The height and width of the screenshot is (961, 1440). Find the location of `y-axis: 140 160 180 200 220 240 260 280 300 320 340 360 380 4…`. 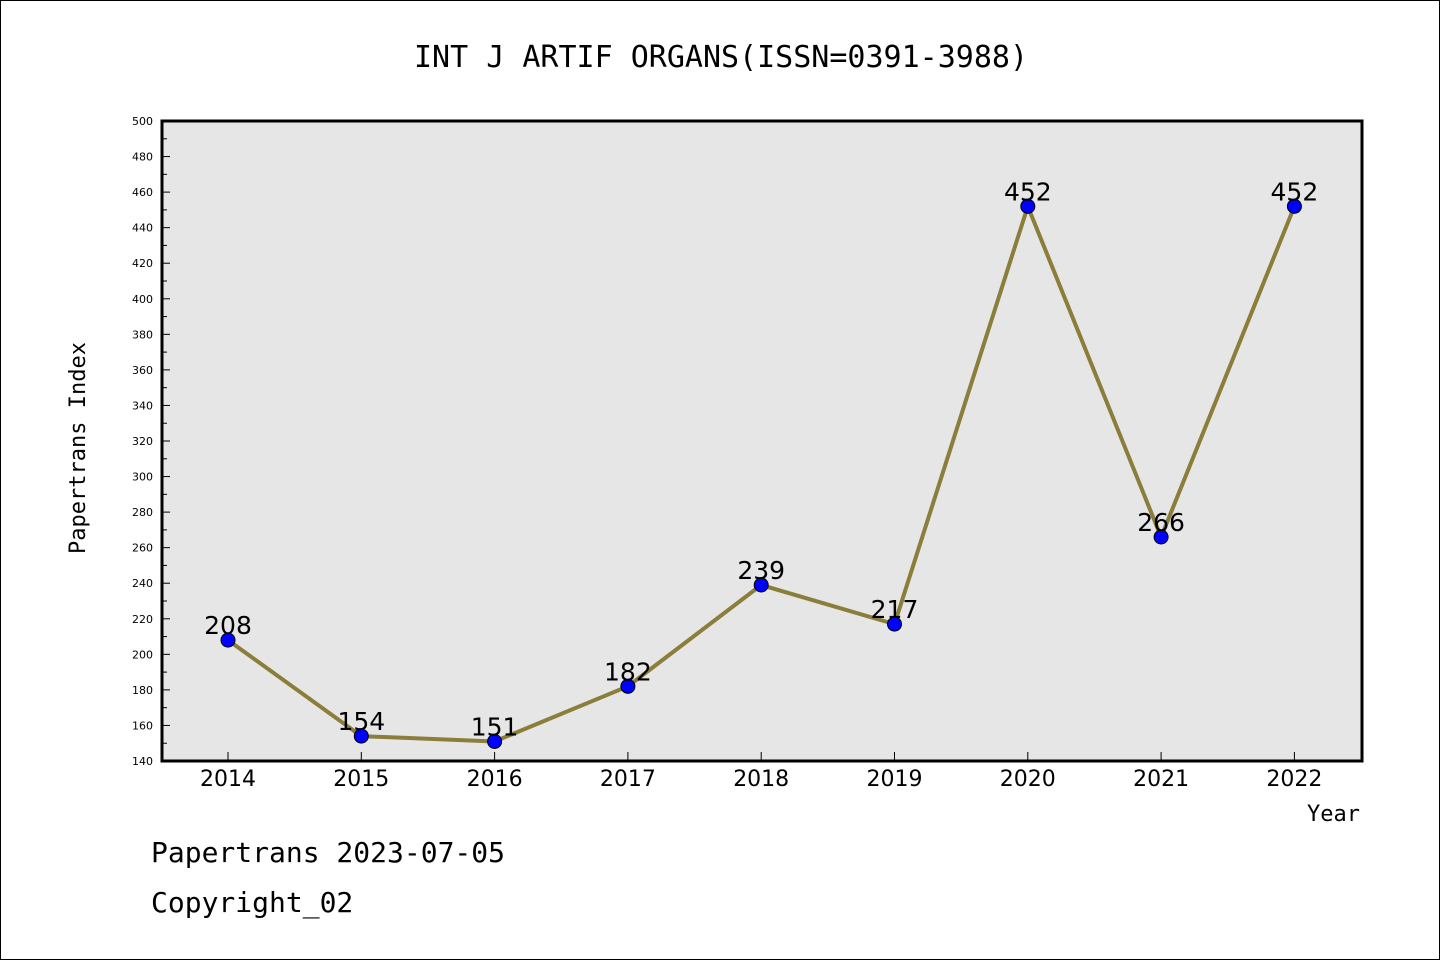

y-axis: 140 160 180 200 220 240 260 280 300 320 340 360 380 4… is located at coordinates (151, 441).